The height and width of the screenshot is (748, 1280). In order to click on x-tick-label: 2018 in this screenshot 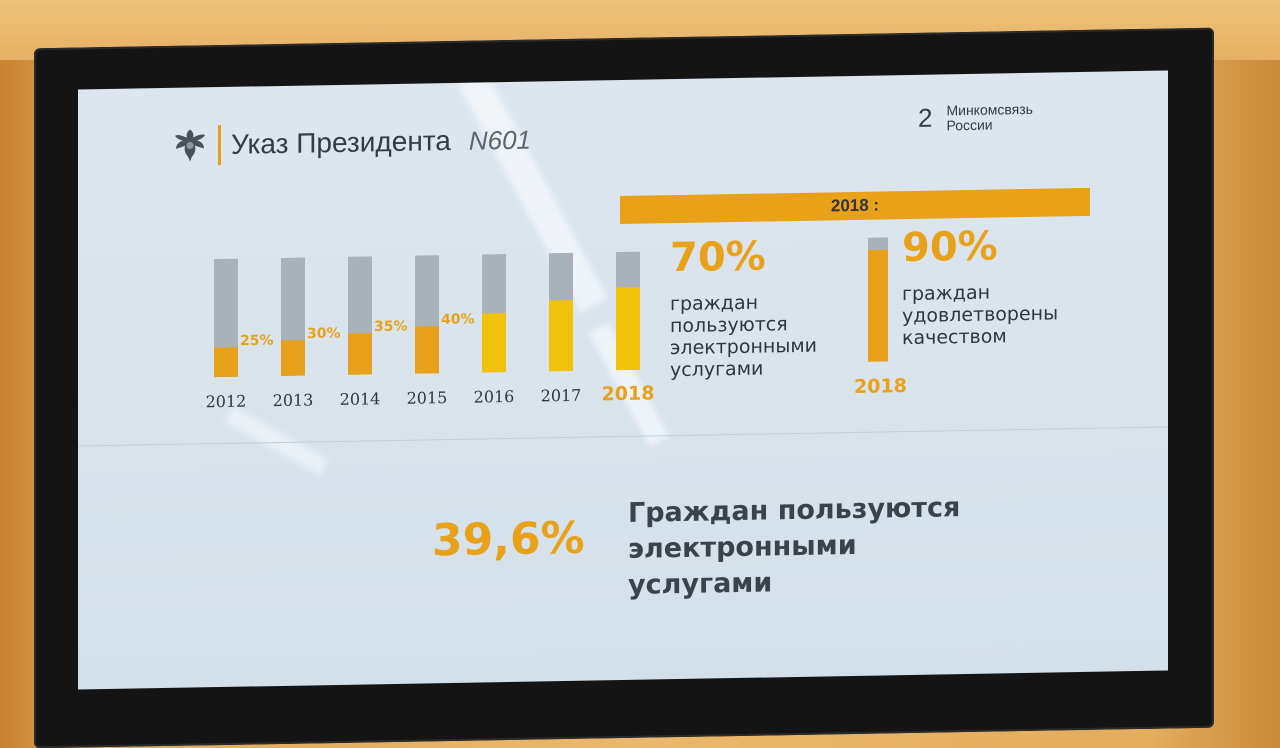, I will do `click(628, 393)`.